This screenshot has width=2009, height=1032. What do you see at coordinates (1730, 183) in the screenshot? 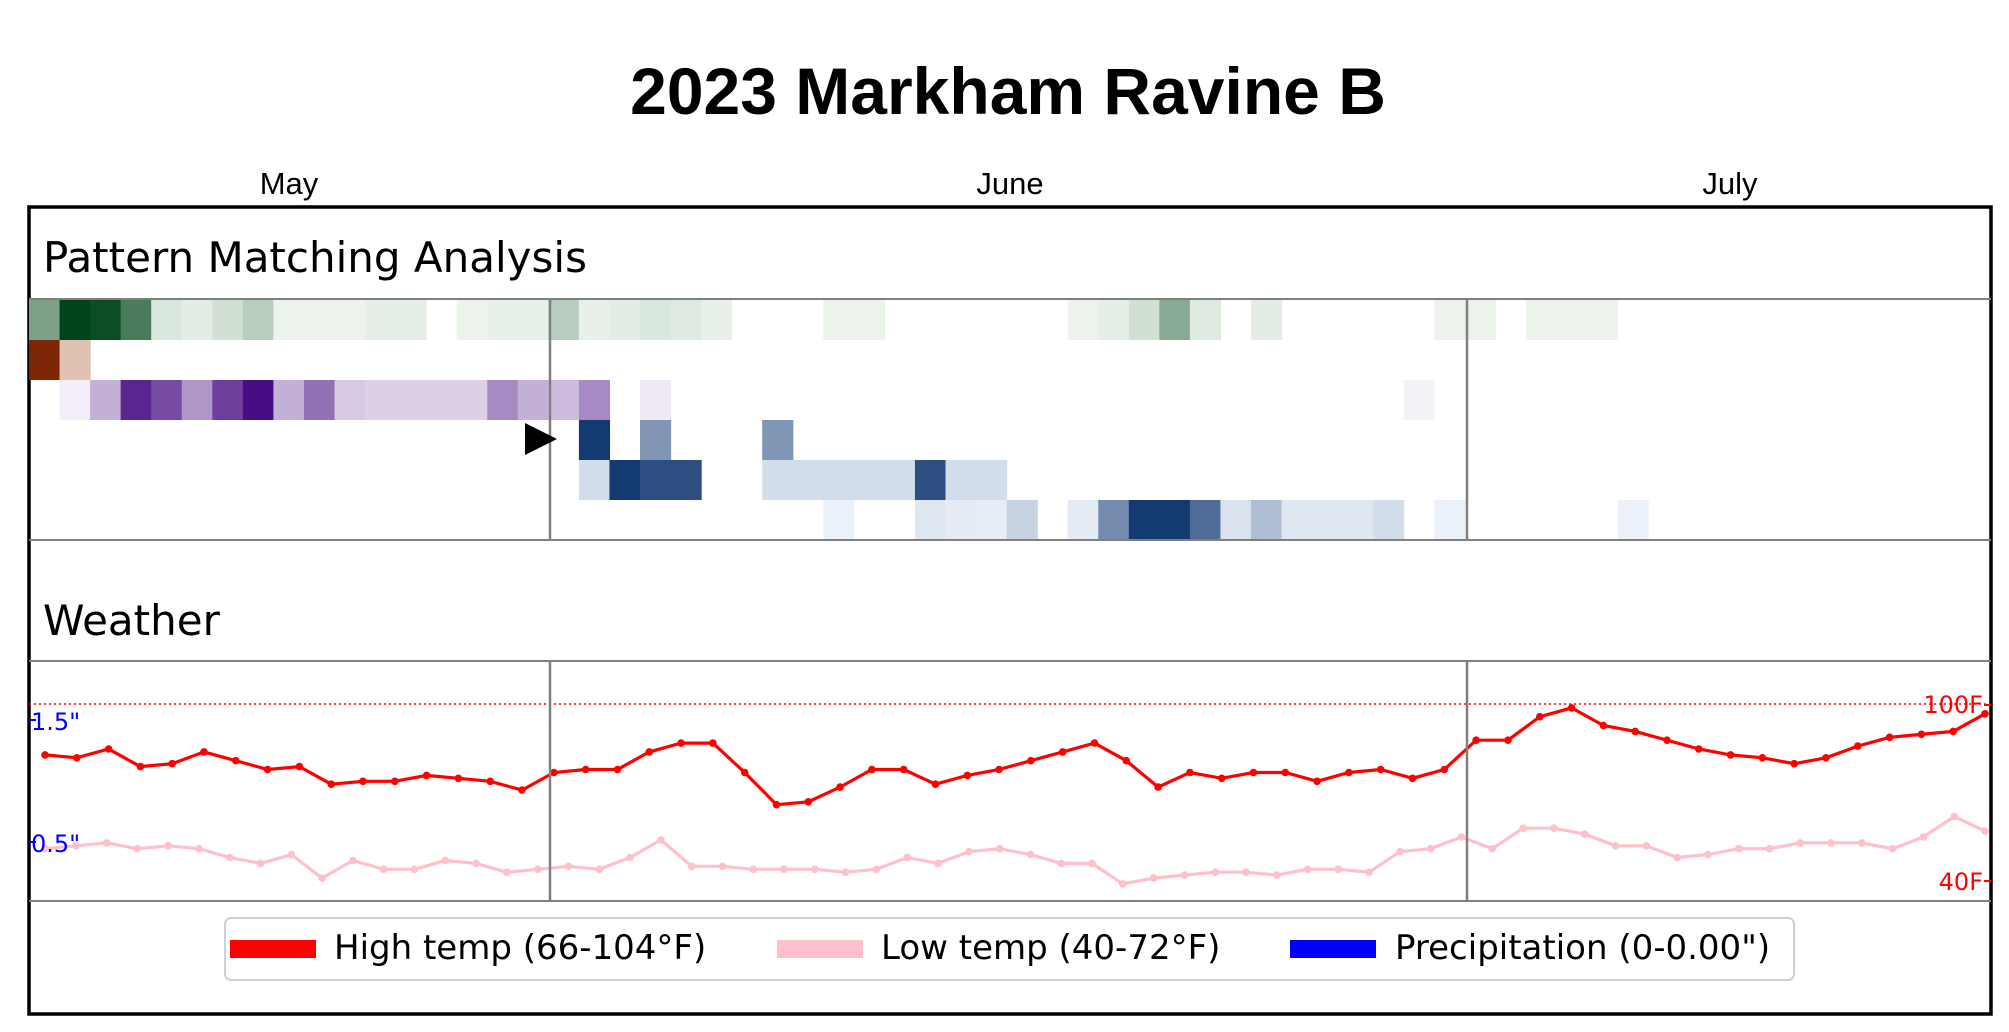
I see `month-label-july: July` at bounding box center [1730, 183].